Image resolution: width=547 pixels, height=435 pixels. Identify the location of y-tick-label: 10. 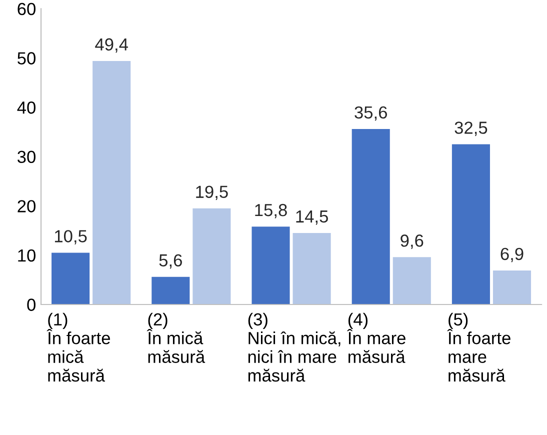
(27, 255).